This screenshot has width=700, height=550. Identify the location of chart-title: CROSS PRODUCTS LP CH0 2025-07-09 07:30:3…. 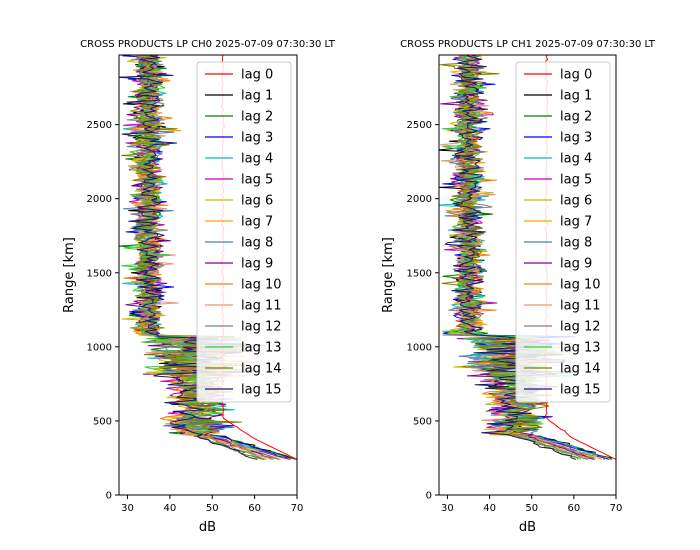
(208, 44).